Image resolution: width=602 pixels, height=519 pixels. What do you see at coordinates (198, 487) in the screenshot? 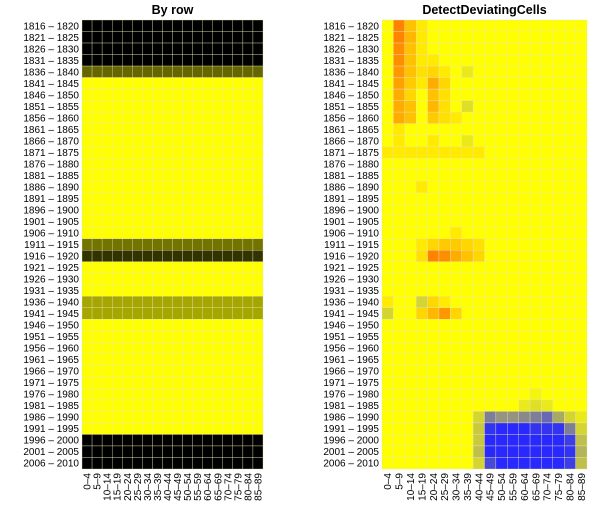
I see `column-label-by-row-11: 55–59` at bounding box center [198, 487].